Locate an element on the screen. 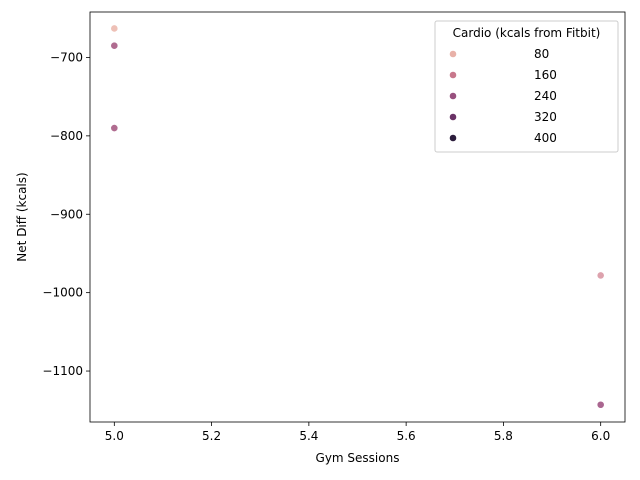  x-tick-label: 5.6 is located at coordinates (406, 436).